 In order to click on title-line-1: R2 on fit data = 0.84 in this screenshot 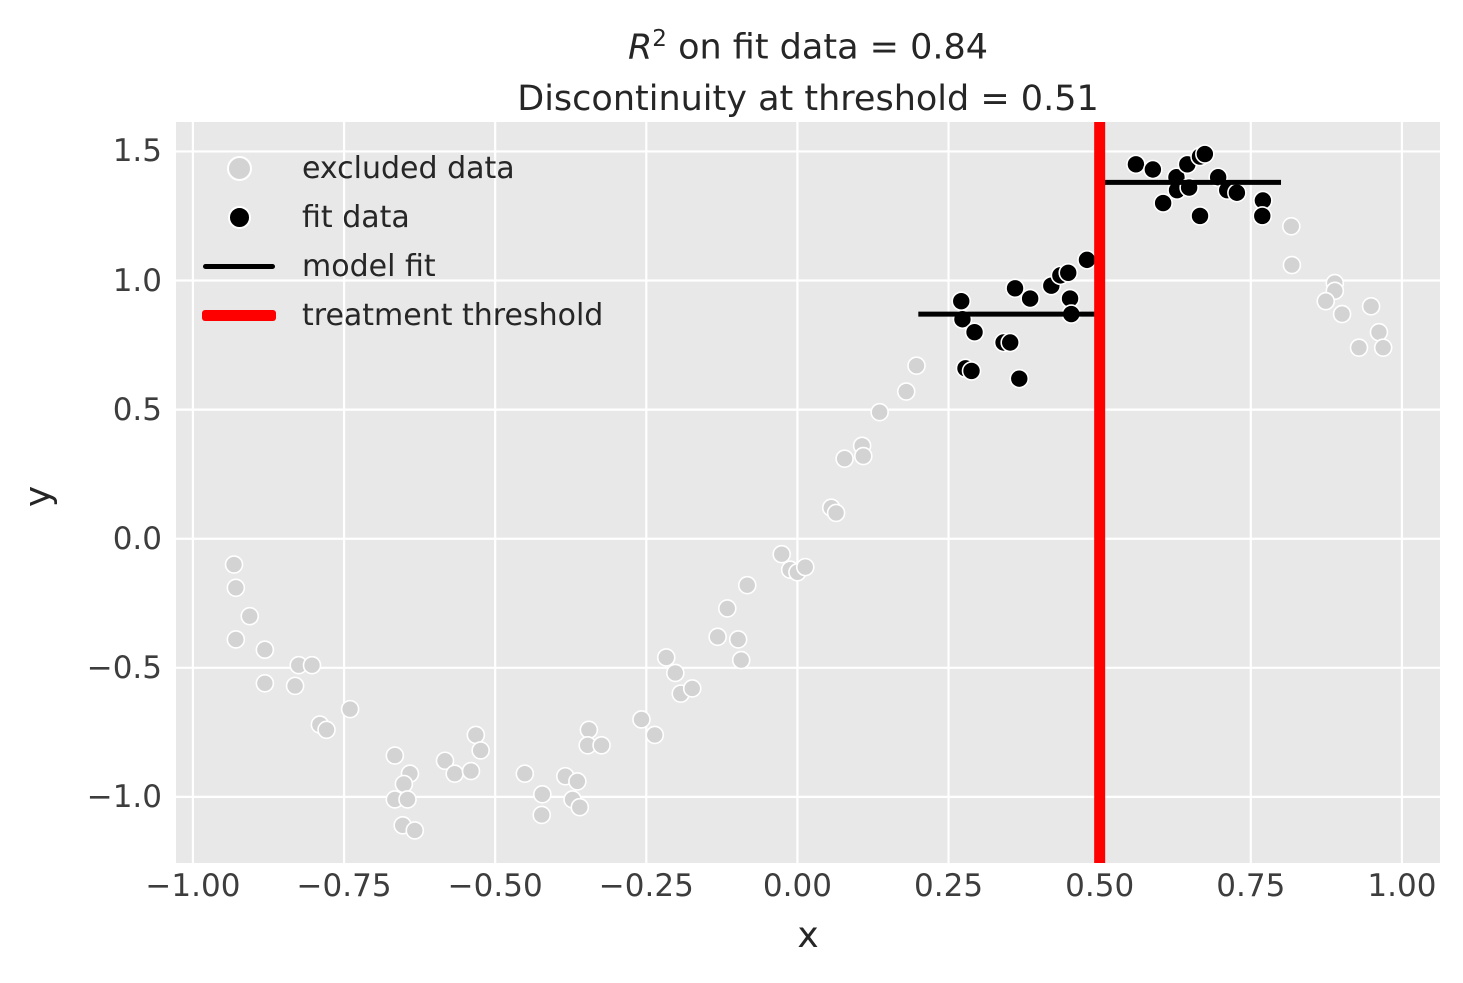, I will do `click(808, 44)`.